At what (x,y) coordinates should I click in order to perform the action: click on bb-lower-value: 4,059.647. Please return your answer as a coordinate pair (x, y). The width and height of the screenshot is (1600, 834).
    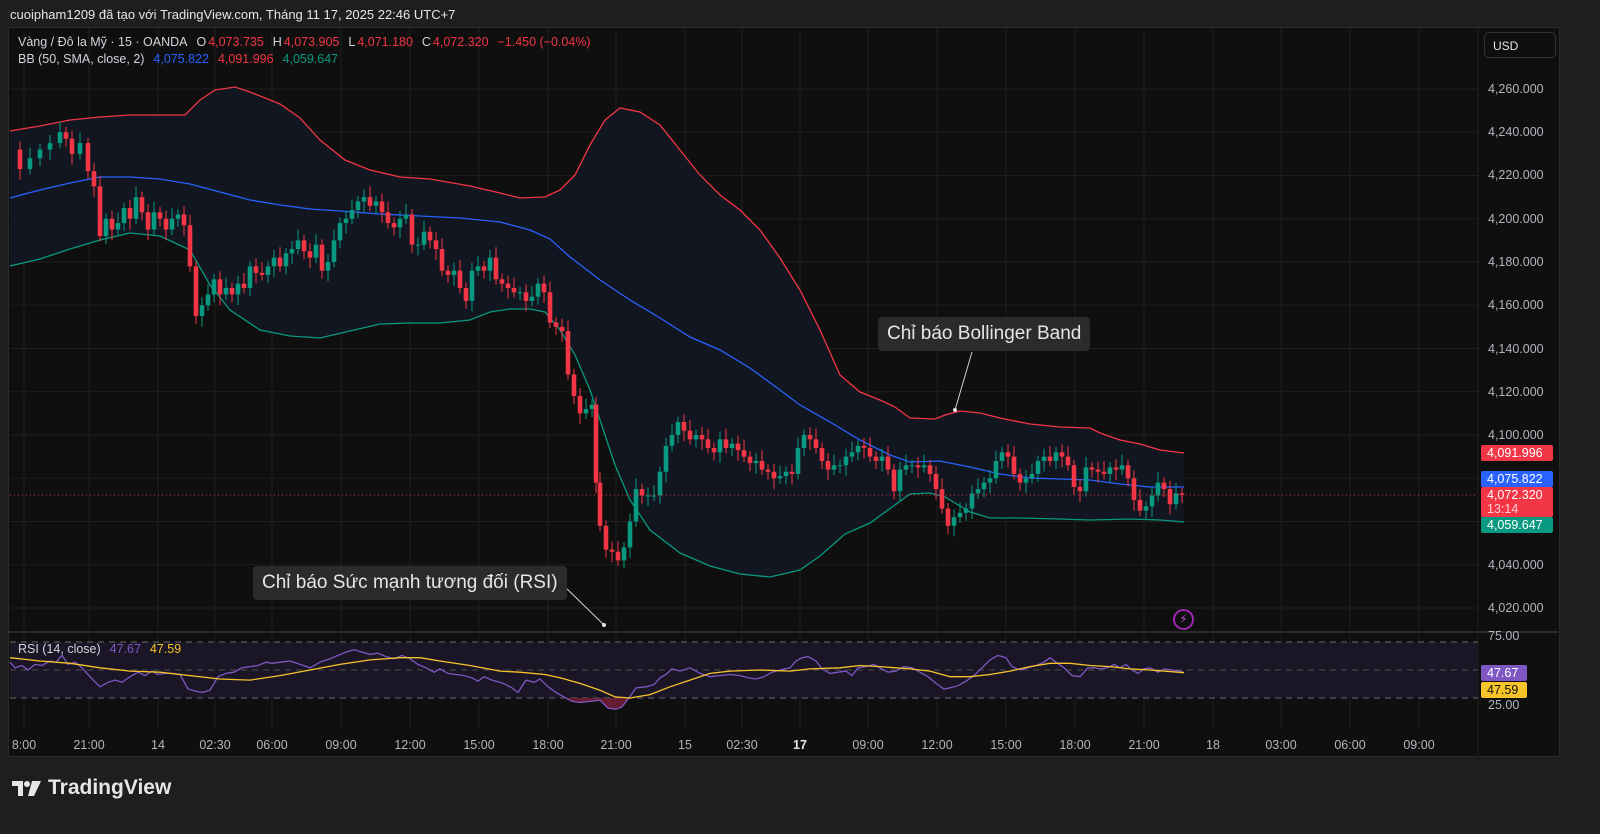
    Looking at the image, I should click on (310, 59).